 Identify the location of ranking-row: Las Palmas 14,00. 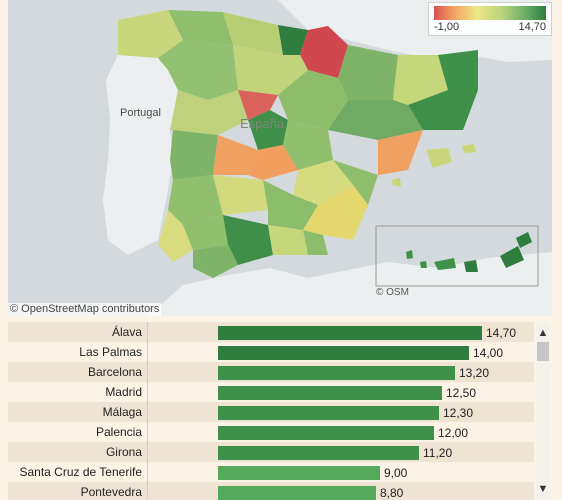
(271, 352).